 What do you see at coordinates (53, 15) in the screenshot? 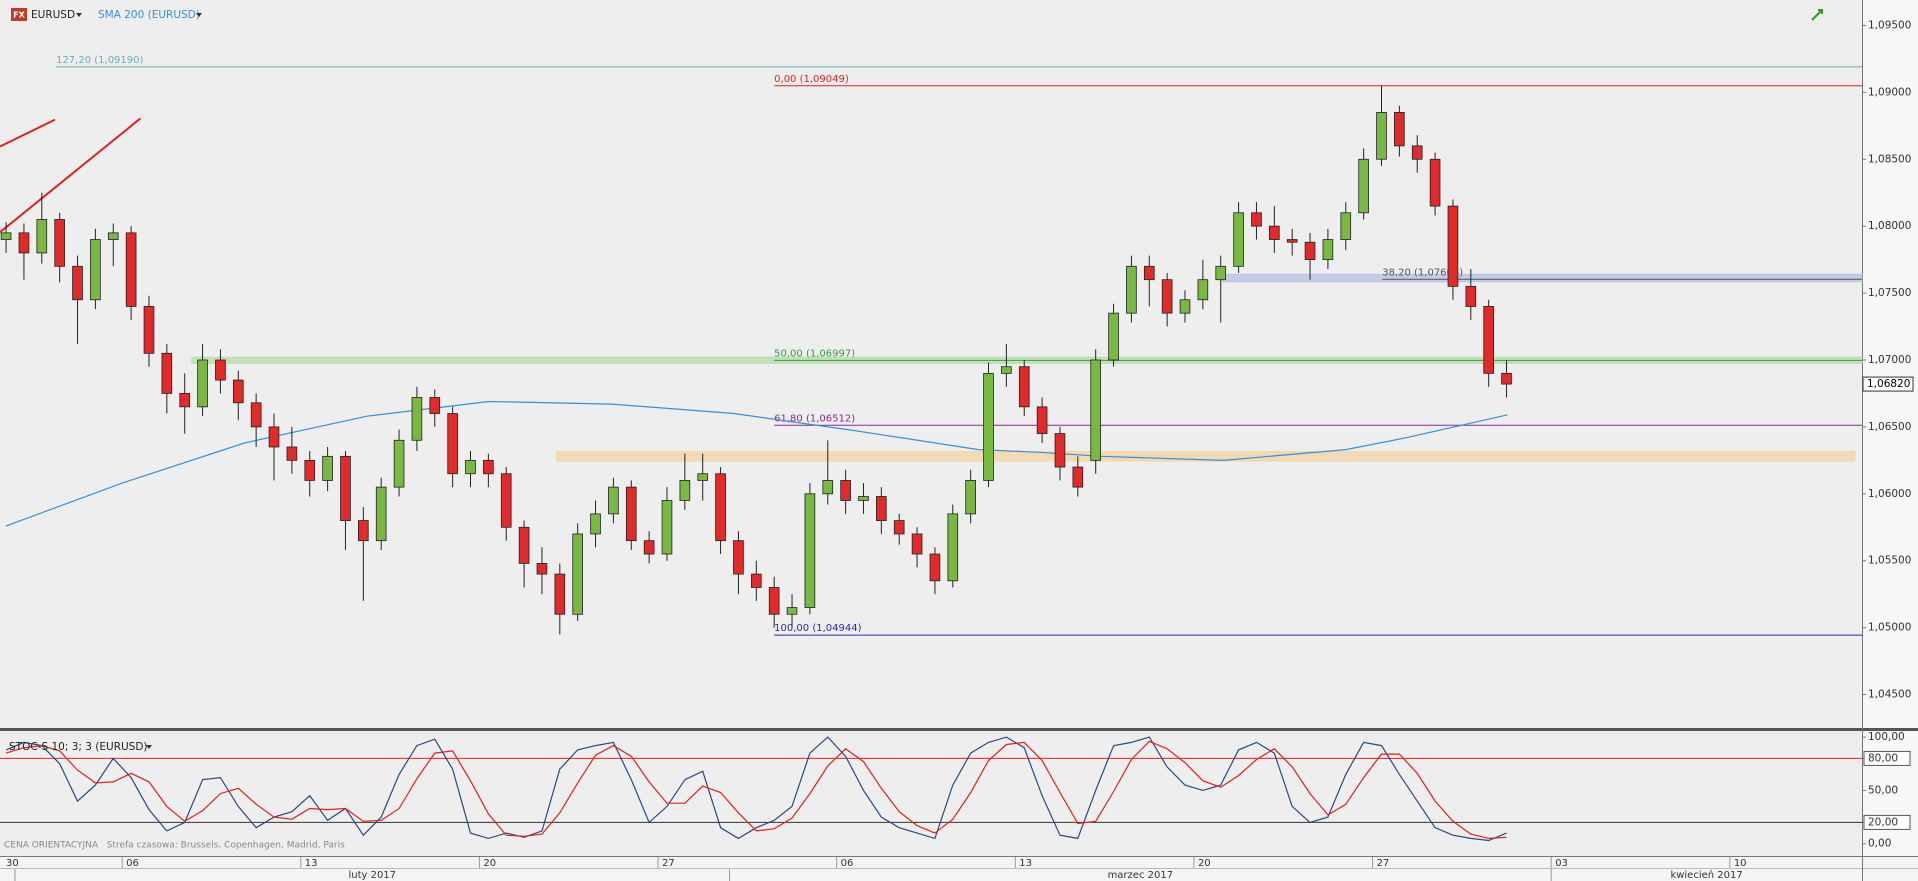
I see `symbol: EURUSD` at bounding box center [53, 15].